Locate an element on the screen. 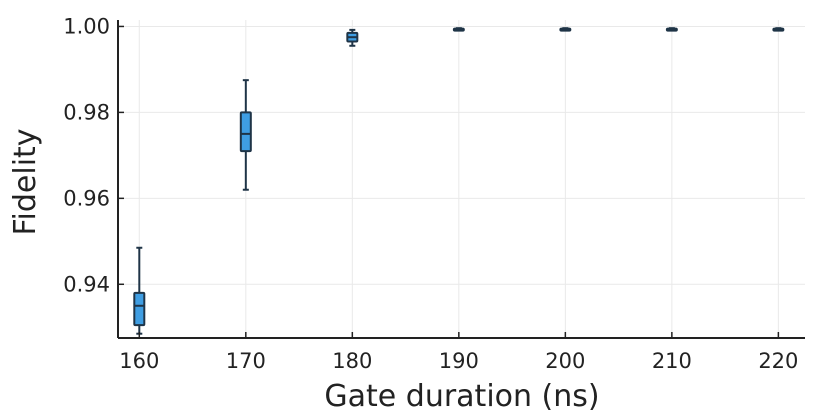 Image resolution: width=830 pixels, height=415 pixels. x-tick-label: 160 is located at coordinates (139, 361).